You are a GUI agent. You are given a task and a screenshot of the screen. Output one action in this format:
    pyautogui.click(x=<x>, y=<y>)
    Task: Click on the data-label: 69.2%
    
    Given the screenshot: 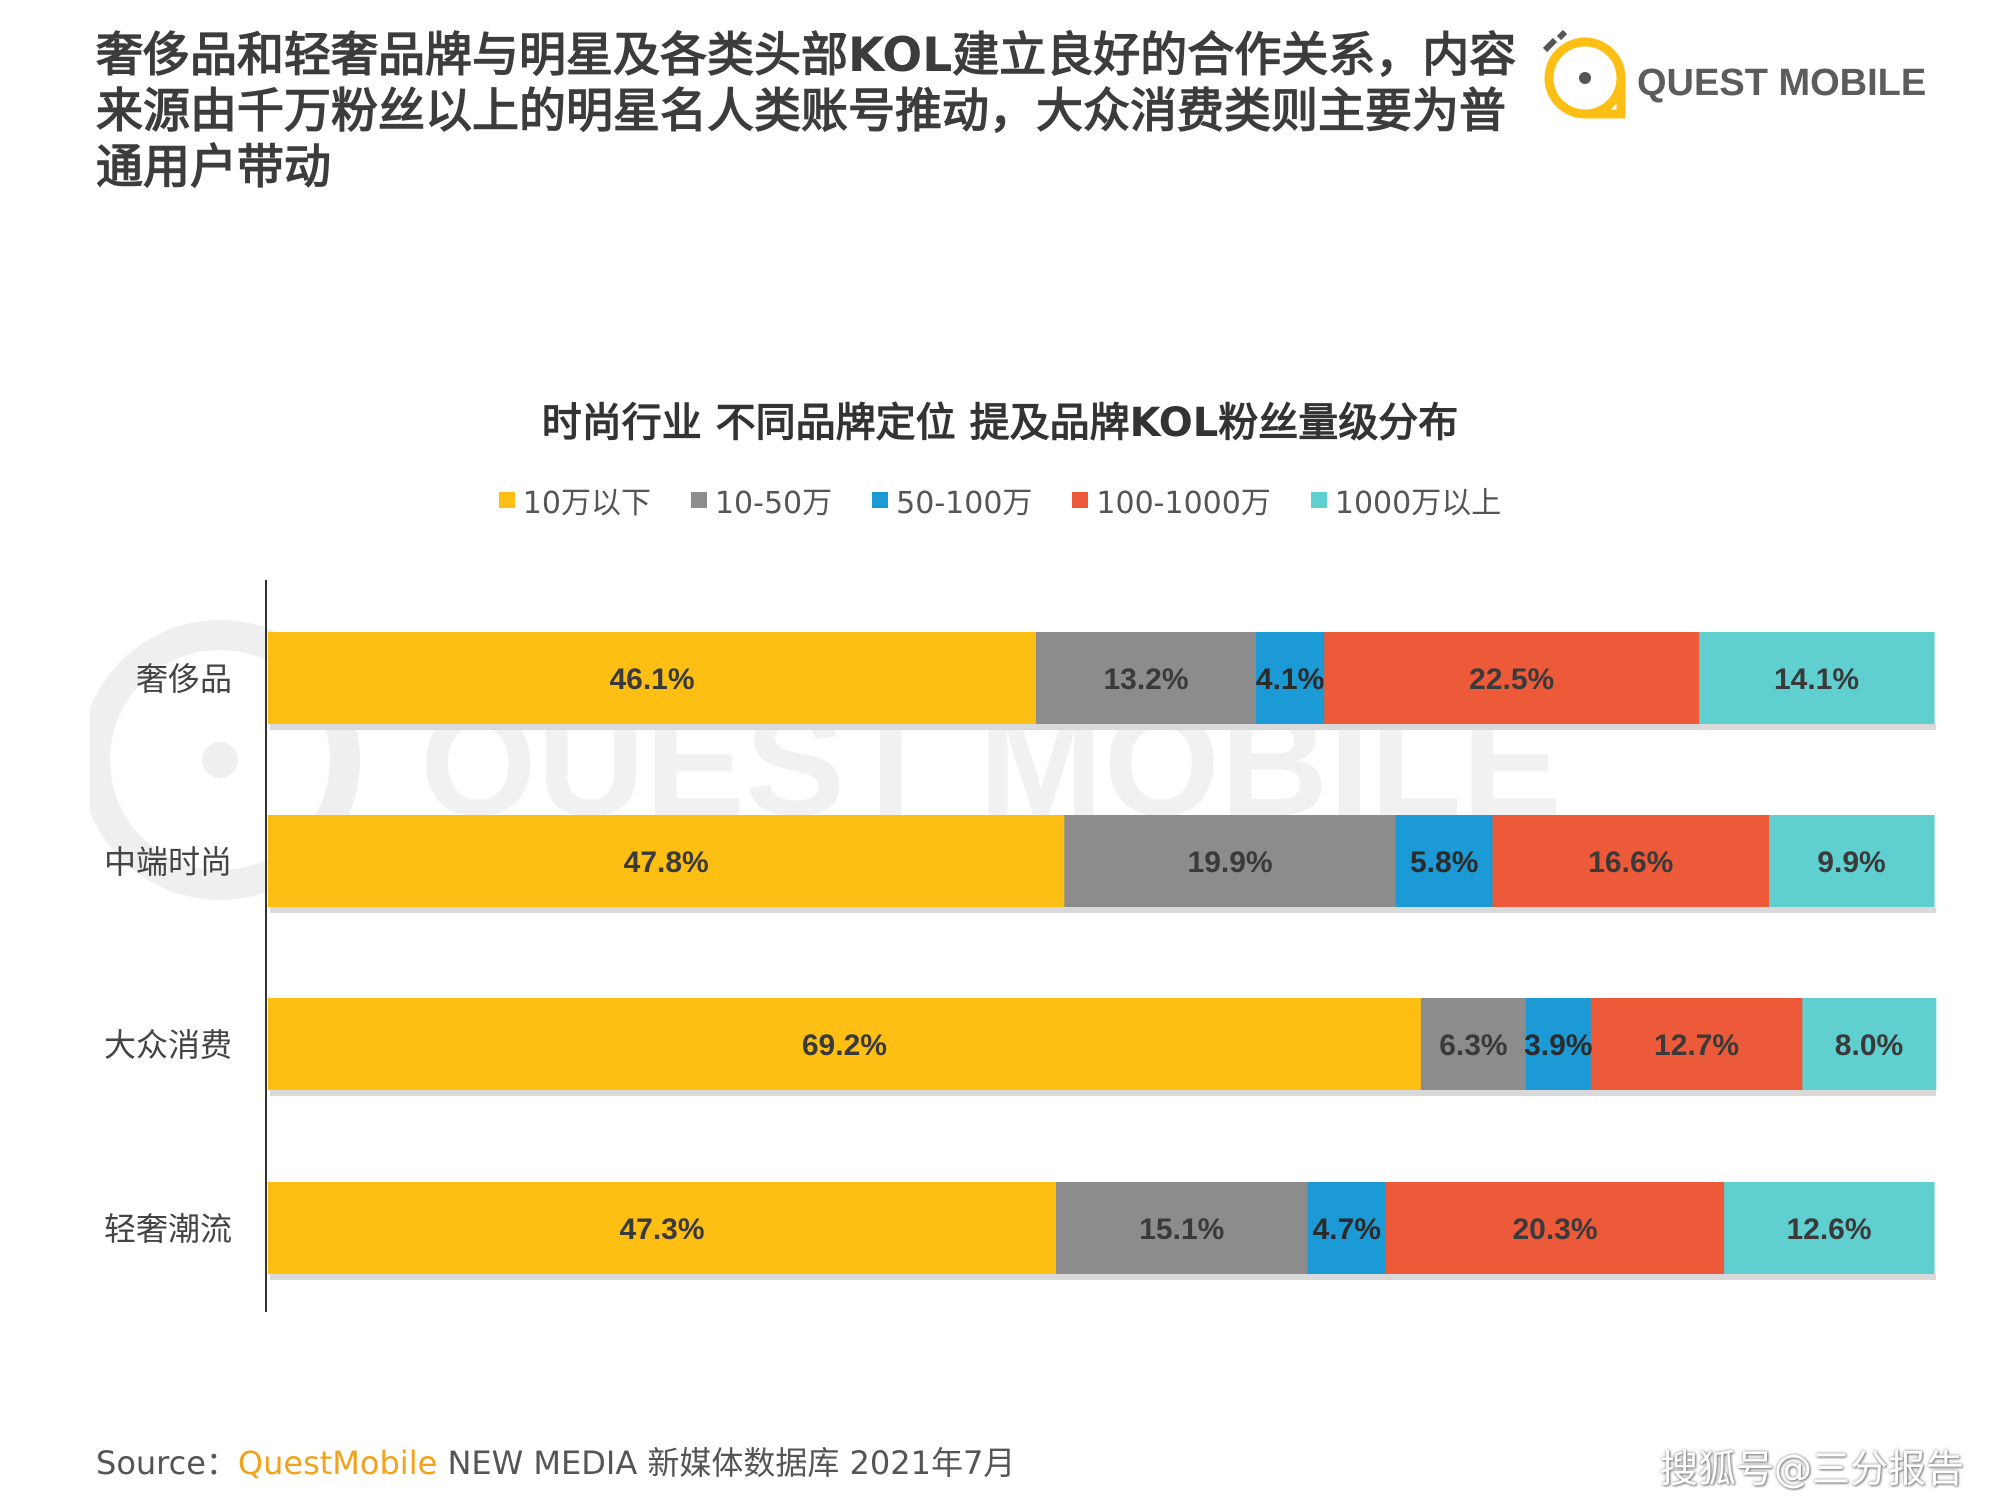 What is the action you would take?
    pyautogui.click(x=844, y=1045)
    